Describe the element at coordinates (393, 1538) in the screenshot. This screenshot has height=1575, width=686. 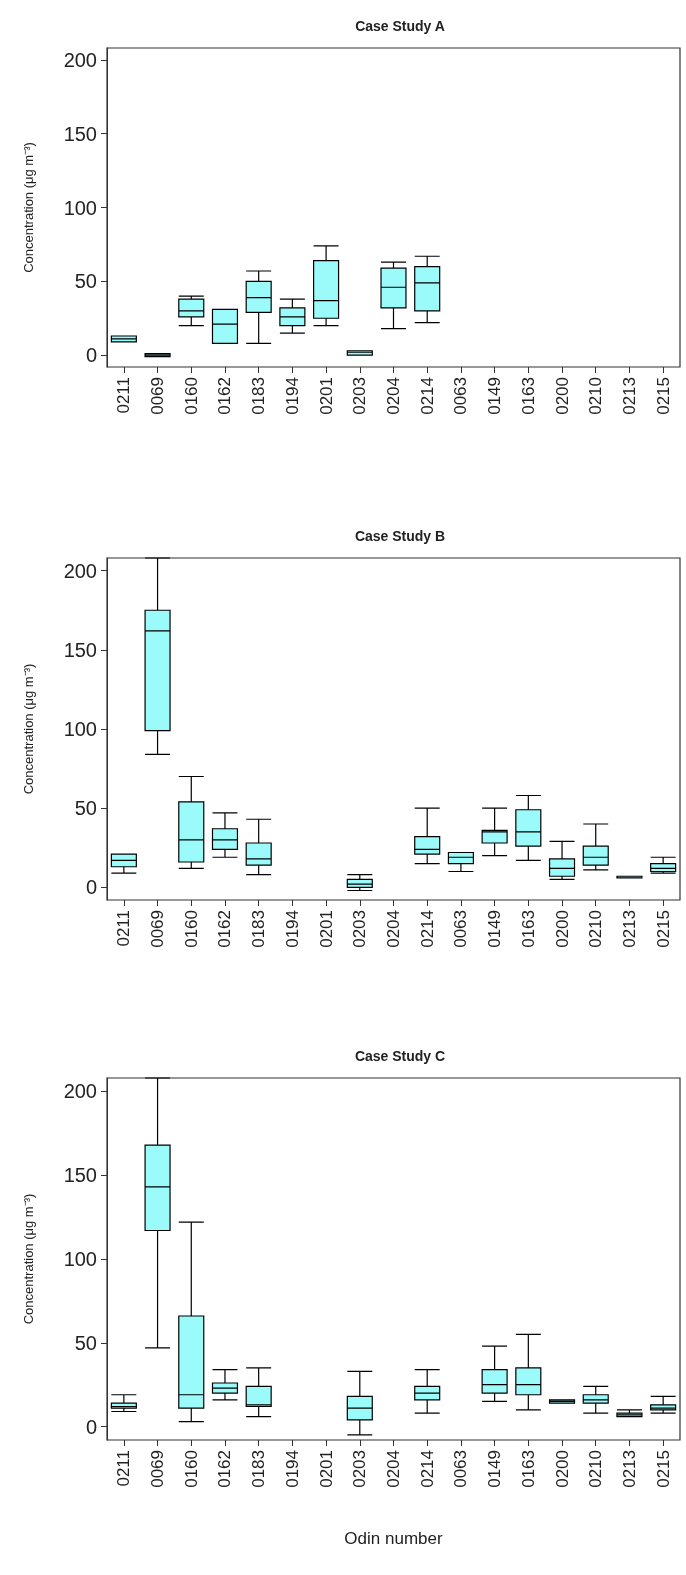
I see `x-axis-title: Odin number` at that location.